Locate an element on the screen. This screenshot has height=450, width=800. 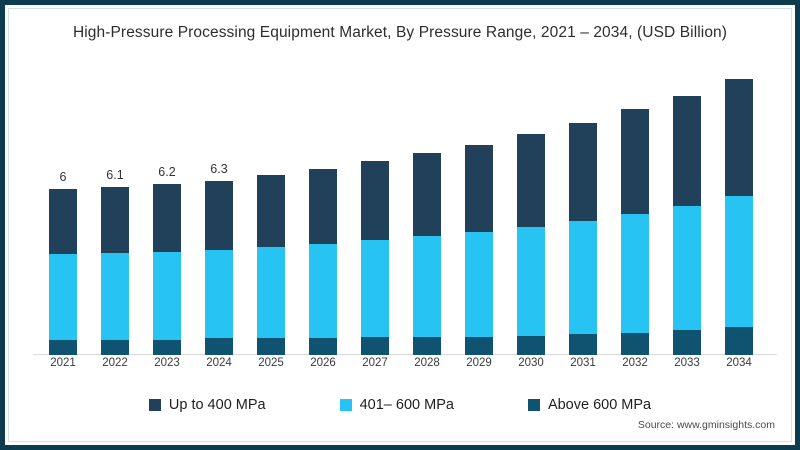
x-tick-label: 2034 is located at coordinates (739, 363).